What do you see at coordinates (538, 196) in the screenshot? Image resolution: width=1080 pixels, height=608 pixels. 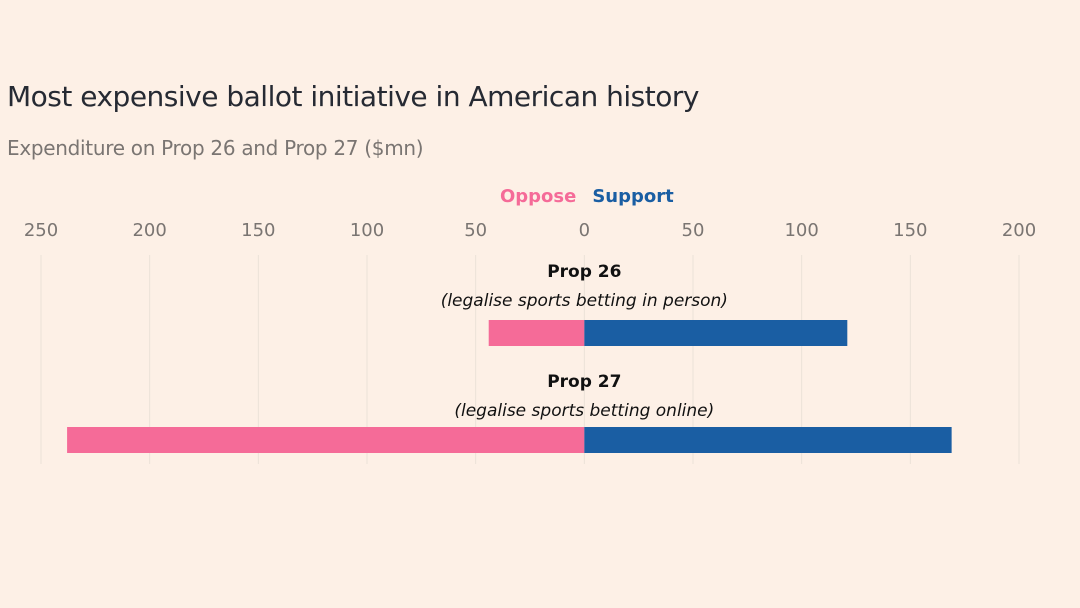 I see `legend-oppose: Oppose` at bounding box center [538, 196].